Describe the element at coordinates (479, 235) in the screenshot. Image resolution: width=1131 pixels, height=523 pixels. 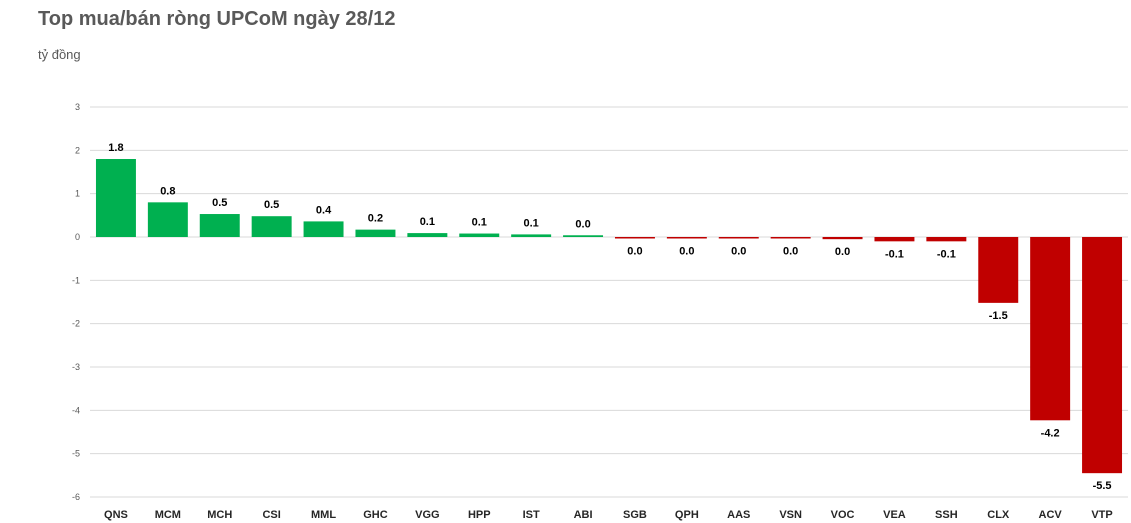
I see `bar-hpp` at that location.